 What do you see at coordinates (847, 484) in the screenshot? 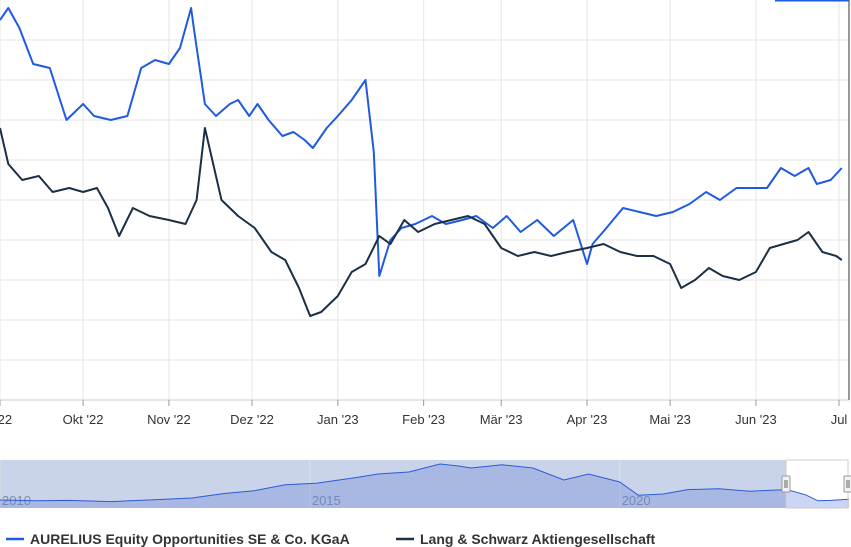
I see `navigator-handle-right` at bounding box center [847, 484].